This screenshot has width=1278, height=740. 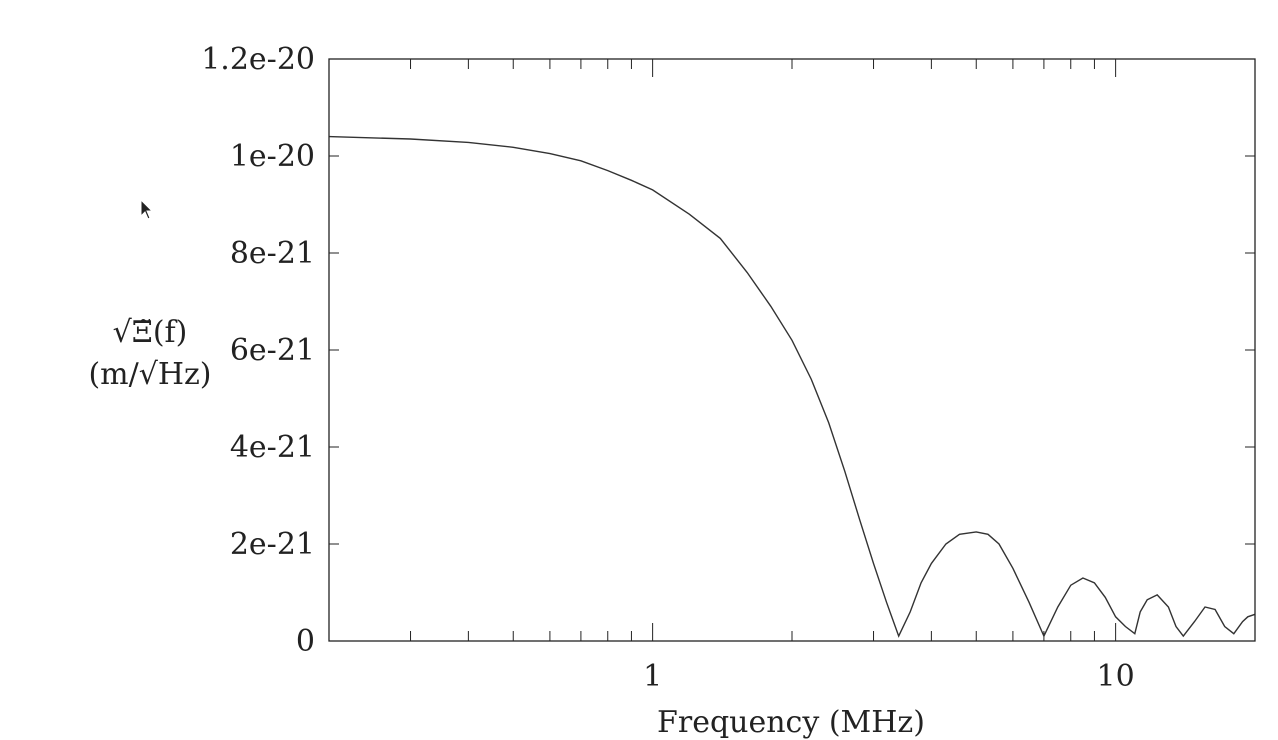 I want to click on mouse-pointer-icon, so click(x=147, y=209).